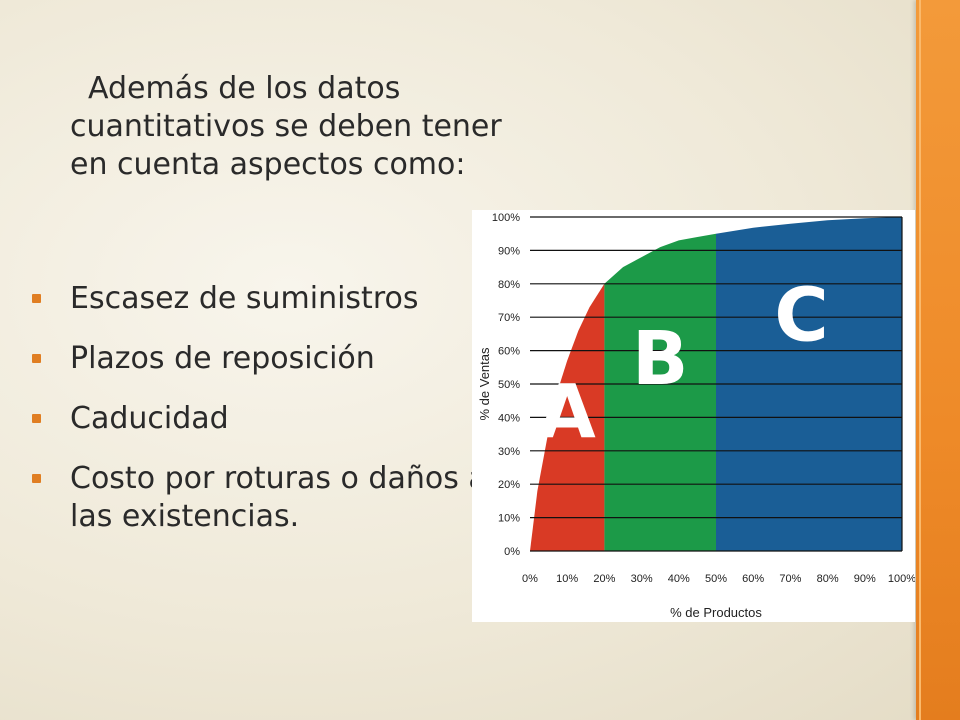 The height and width of the screenshot is (720, 960). I want to click on bullet-text: Caducidad, so click(149, 418).